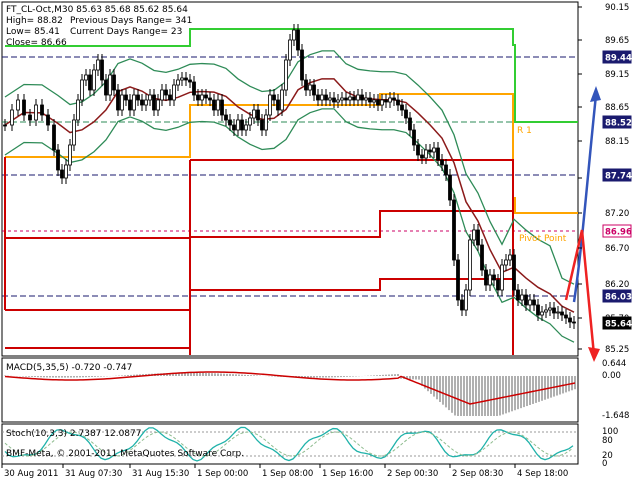  I want to click on svg-text: 85.64, so click(618, 325).